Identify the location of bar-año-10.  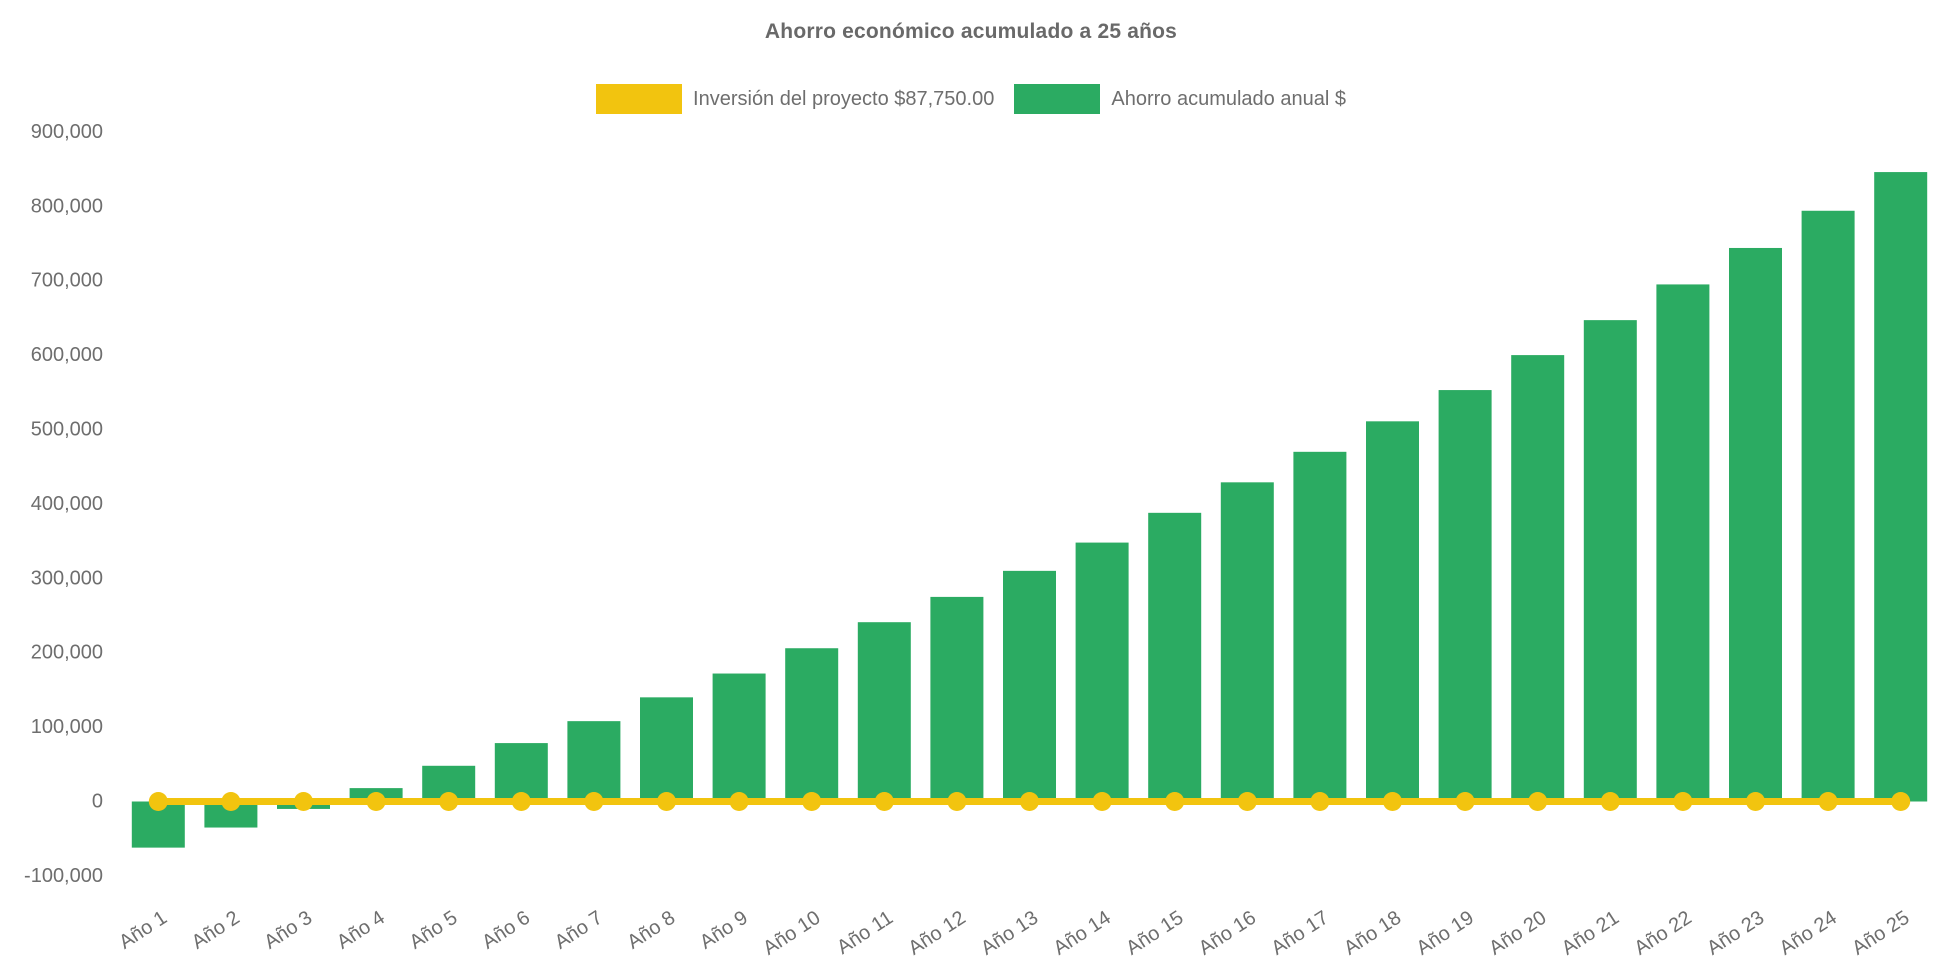
(812, 725).